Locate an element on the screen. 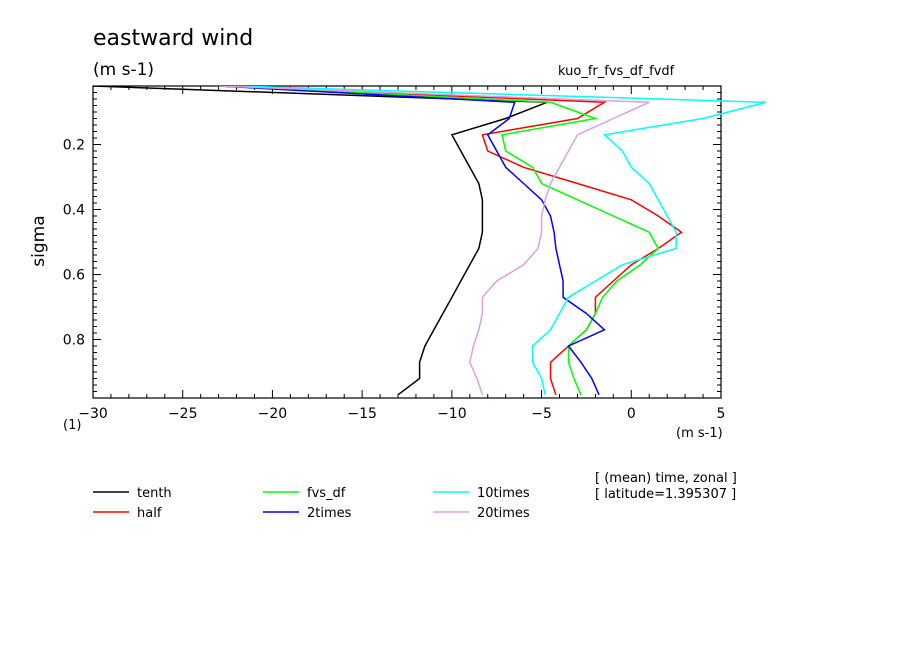  legend-label-fvs_df: fvs_df is located at coordinates (326, 493).